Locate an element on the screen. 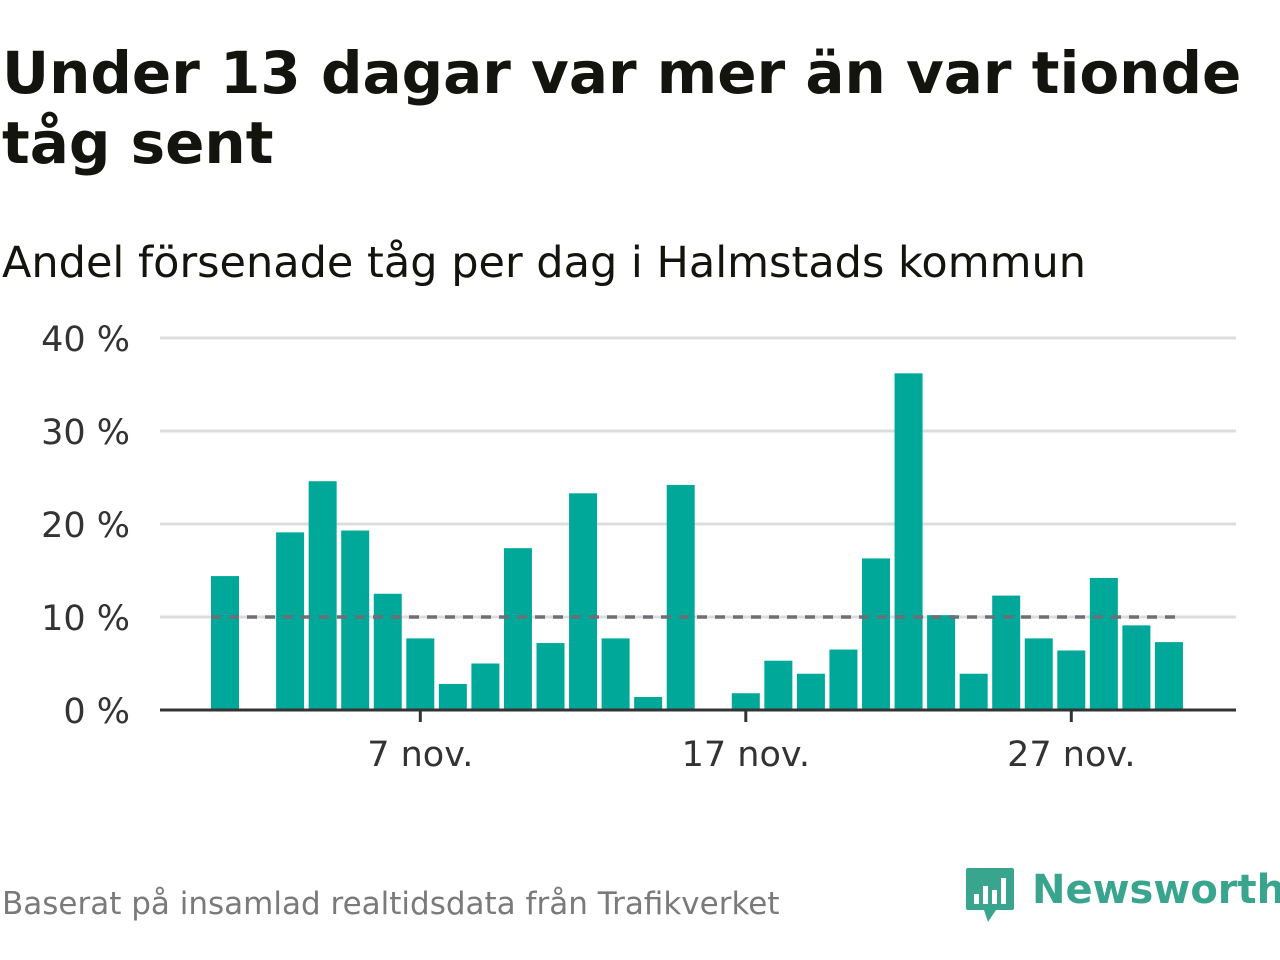 This screenshot has height=960, width=1280. x-tick-label: 17 nov. is located at coordinates (746, 755).